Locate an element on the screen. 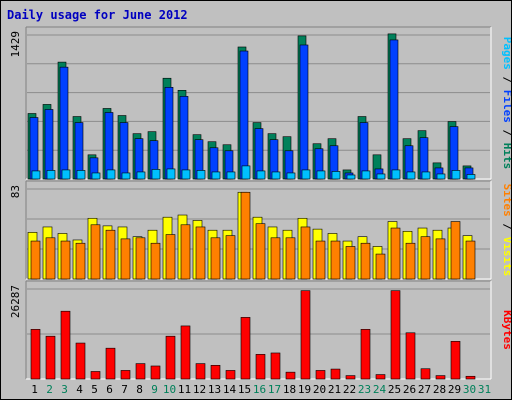 This screenshot has width=512, height=400. y-max-label: 26287 is located at coordinates (15, 301).